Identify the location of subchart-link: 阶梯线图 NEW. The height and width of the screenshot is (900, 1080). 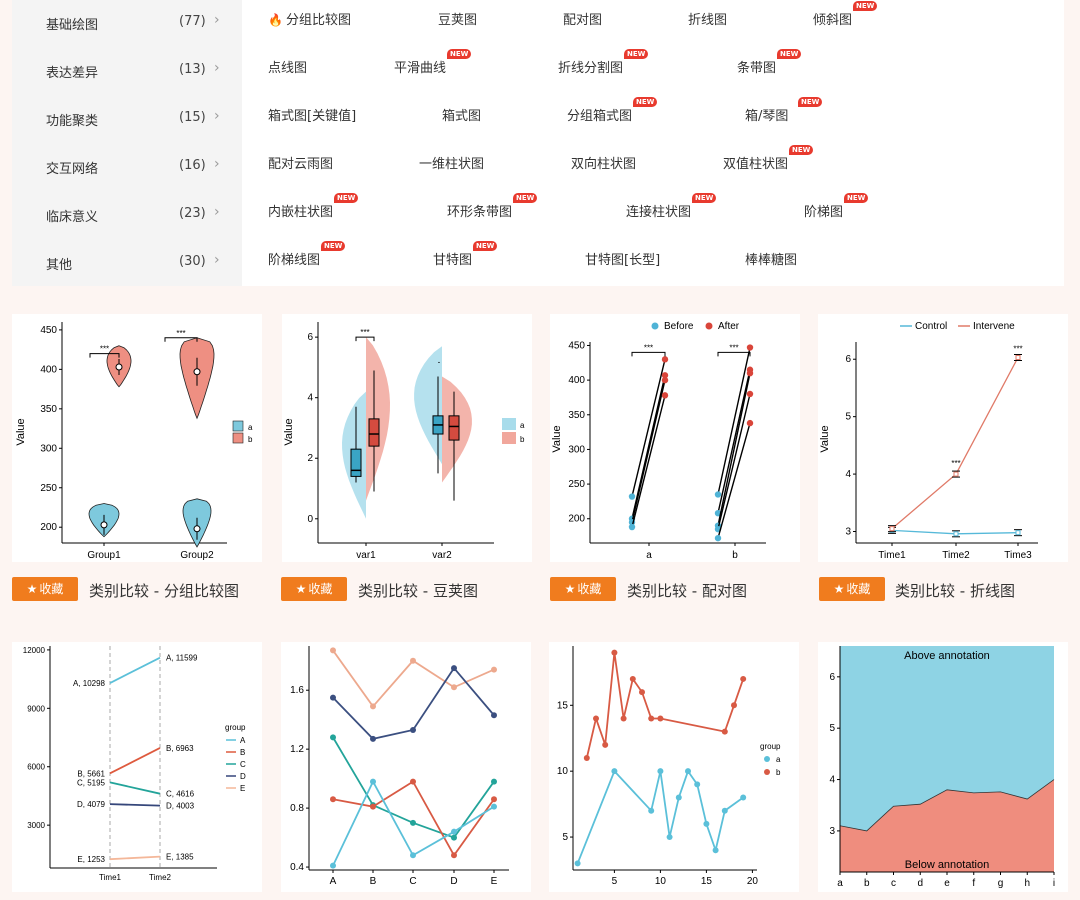
(307, 254).